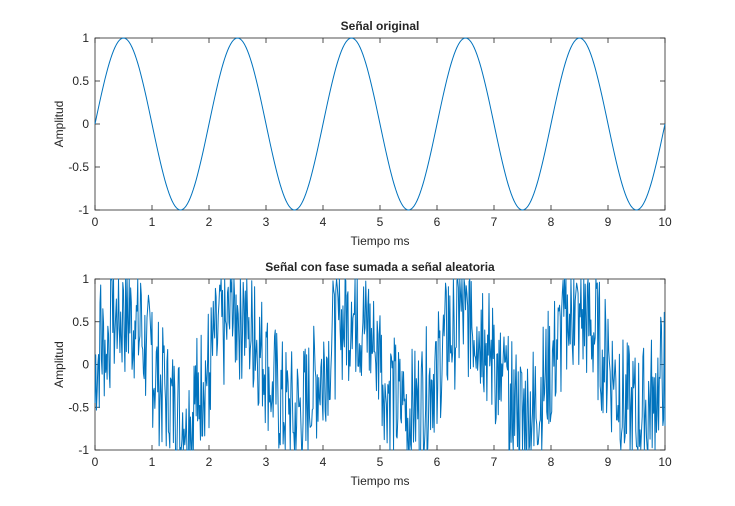 Image resolution: width=735 pixels, height=506 pixels. I want to click on chart-title: Señal con fase sumada a señal aleatoria, so click(380, 267).